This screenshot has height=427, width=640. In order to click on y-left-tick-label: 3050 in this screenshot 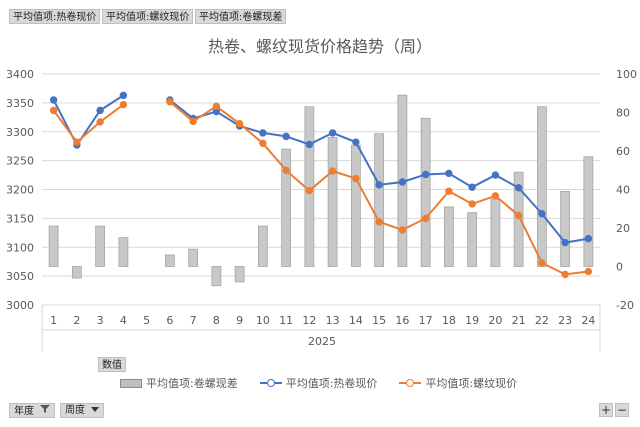, I will do `click(20, 276)`.